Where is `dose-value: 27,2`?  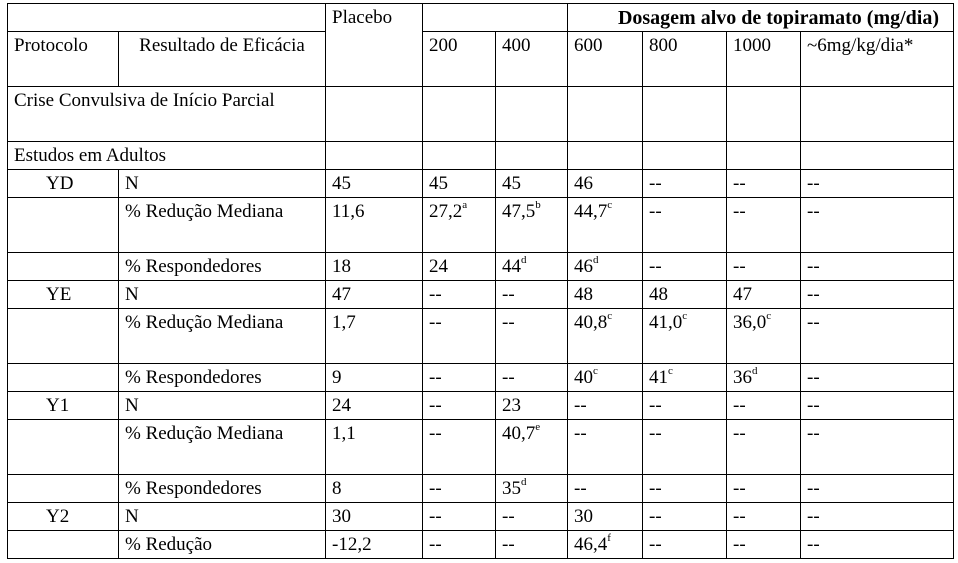 dose-value: 27,2 is located at coordinates (446, 211).